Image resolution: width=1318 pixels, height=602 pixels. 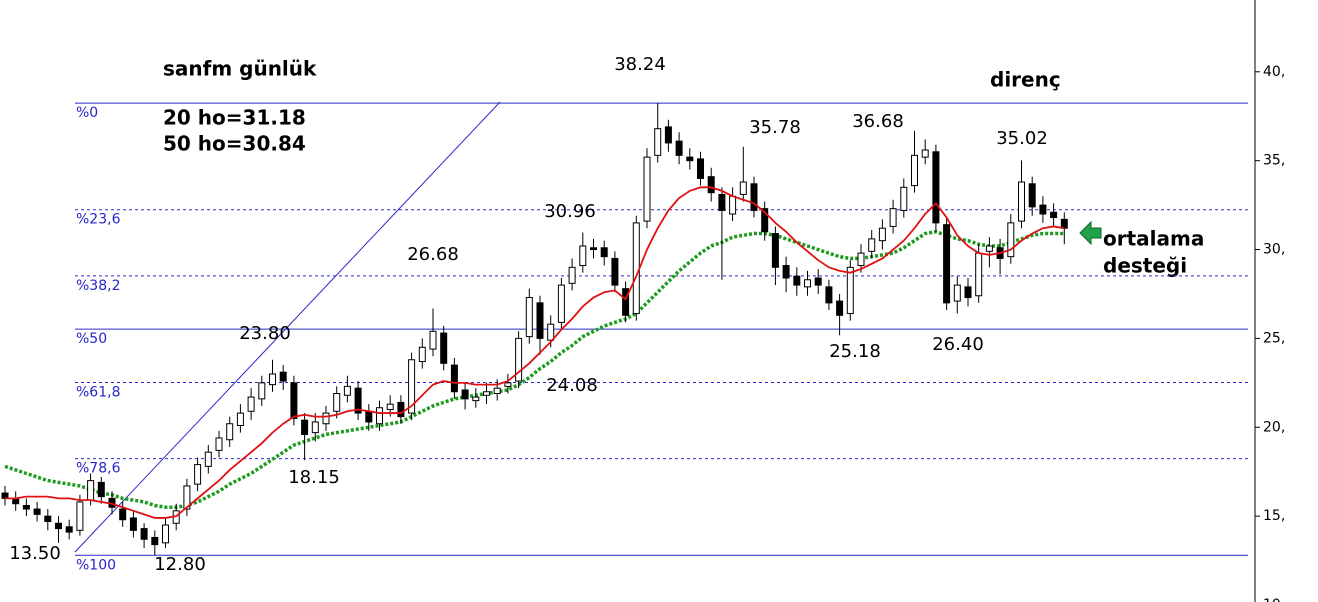 What do you see at coordinates (1025, 80) in the screenshot?
I see `resistance-label: direnç` at bounding box center [1025, 80].